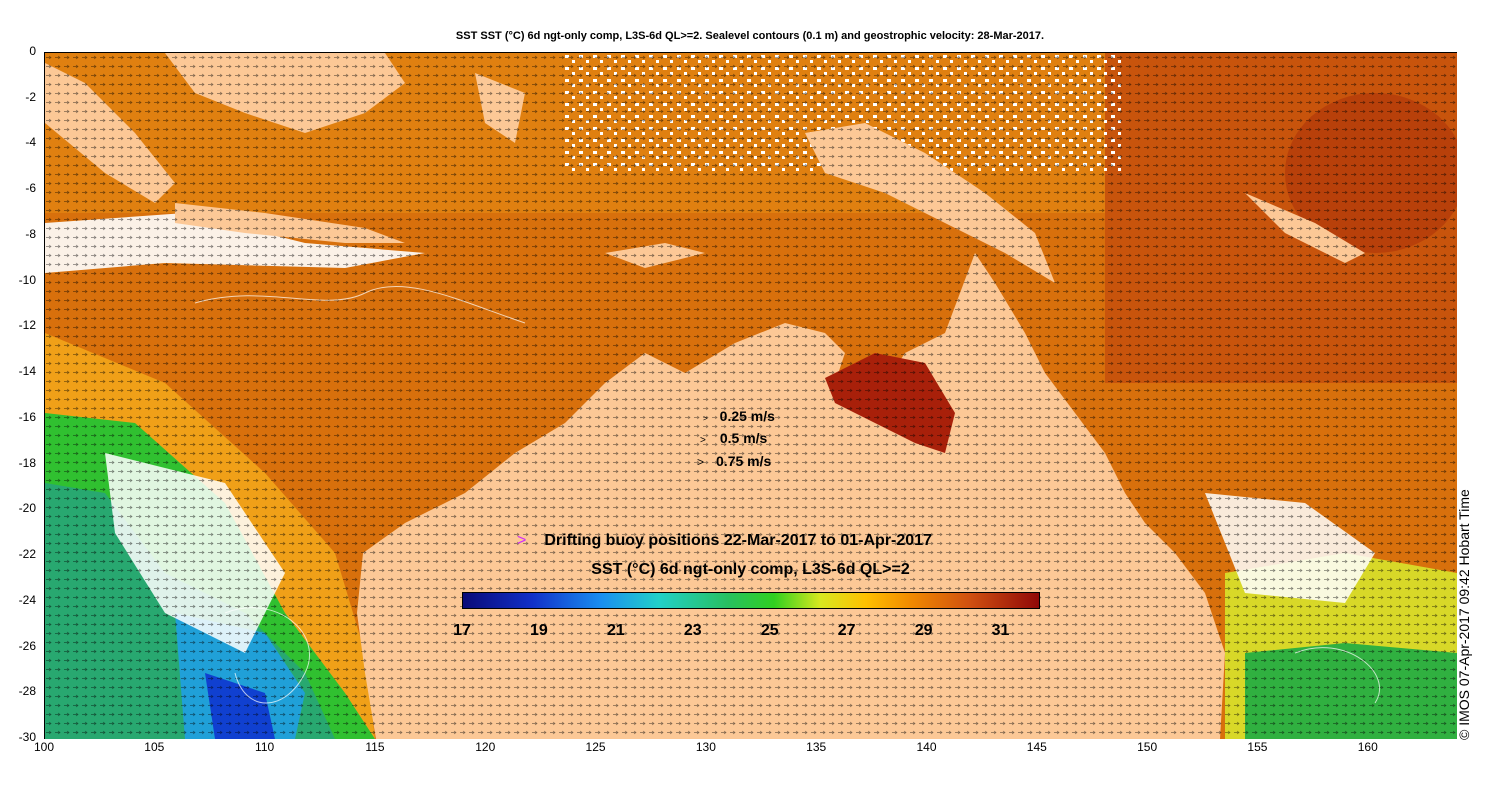 The width and height of the screenshot is (1500, 790). I want to click on velocity-label: 0.75 m/s, so click(744, 461).